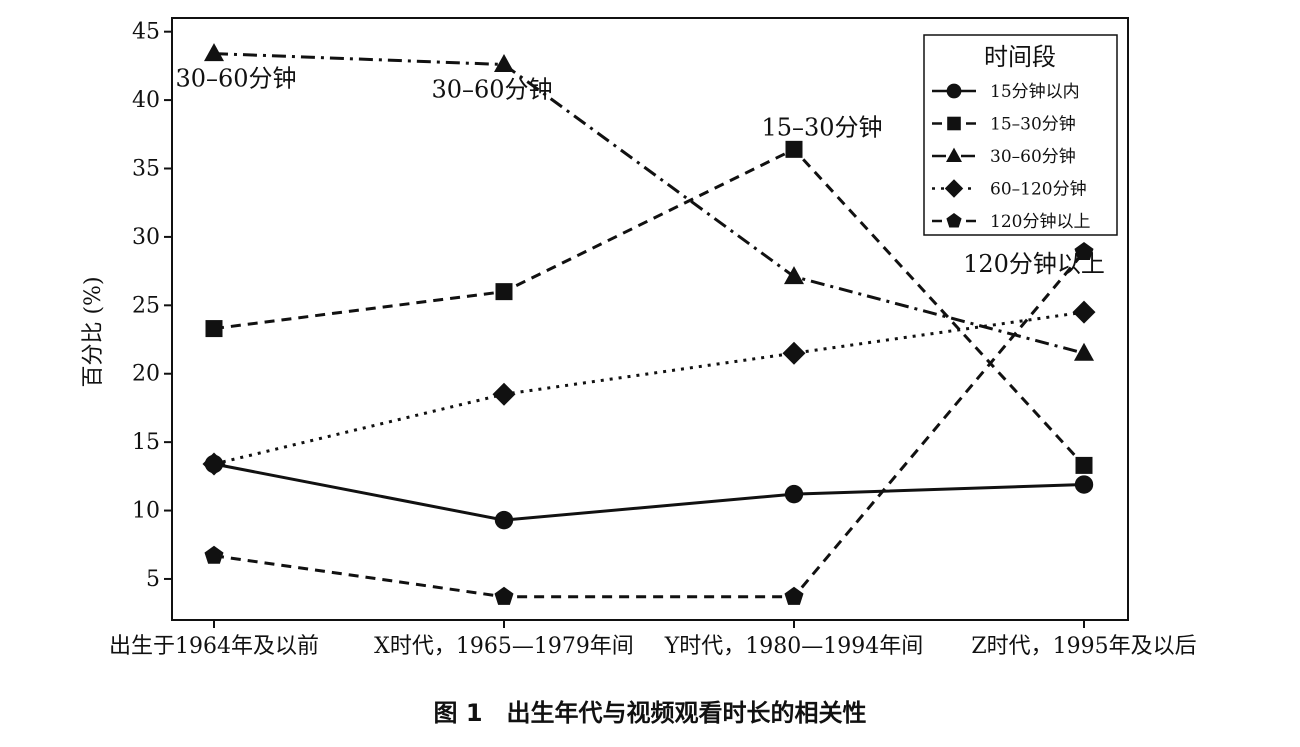 This screenshot has height=747, width=1300. I want to click on y-axis: 5 10 15 20 25 30 35 40 45, so click(152, 306).